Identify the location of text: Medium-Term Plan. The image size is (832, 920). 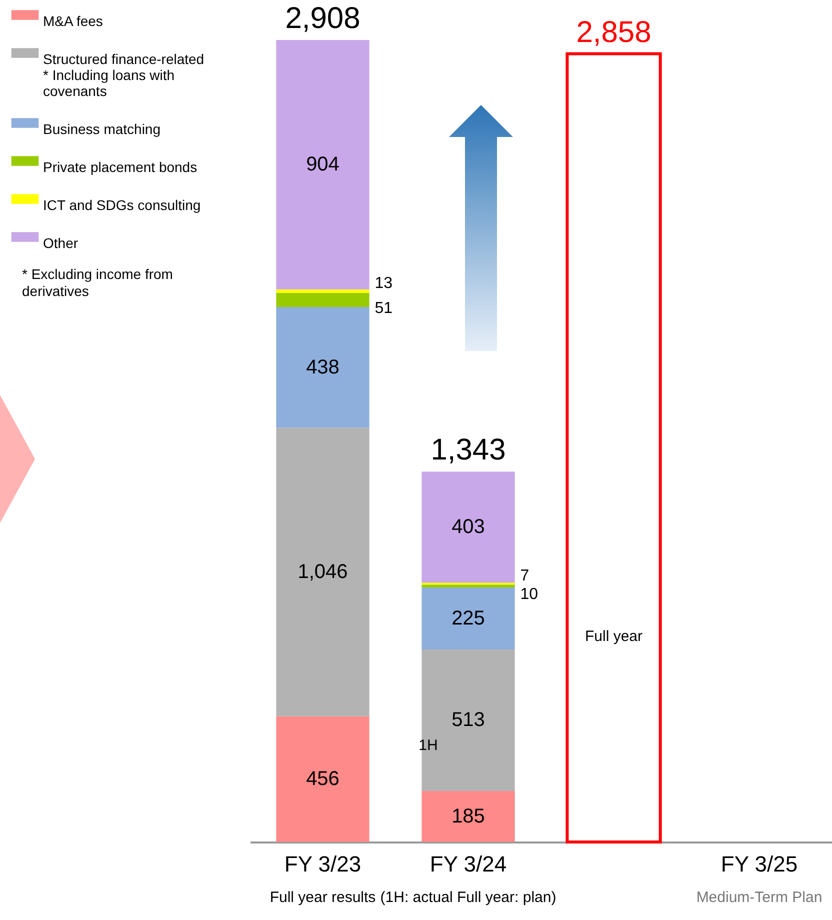
(759, 897).